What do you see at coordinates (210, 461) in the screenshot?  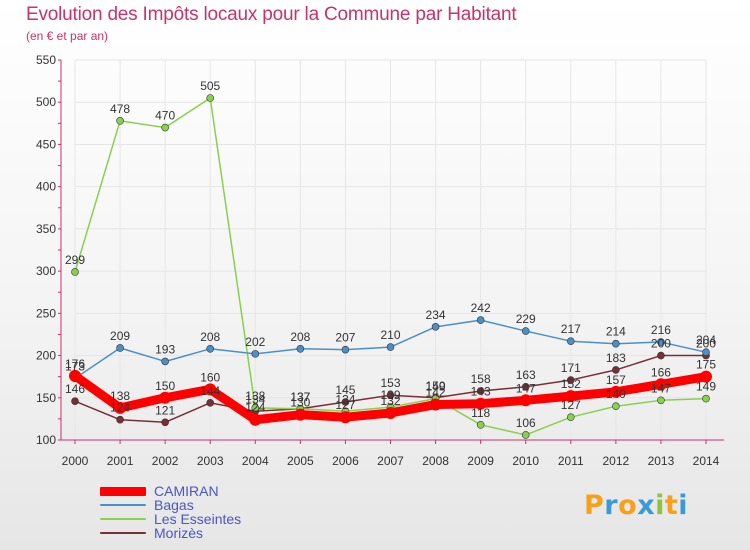 I see `x-tick-label: 2003` at bounding box center [210, 461].